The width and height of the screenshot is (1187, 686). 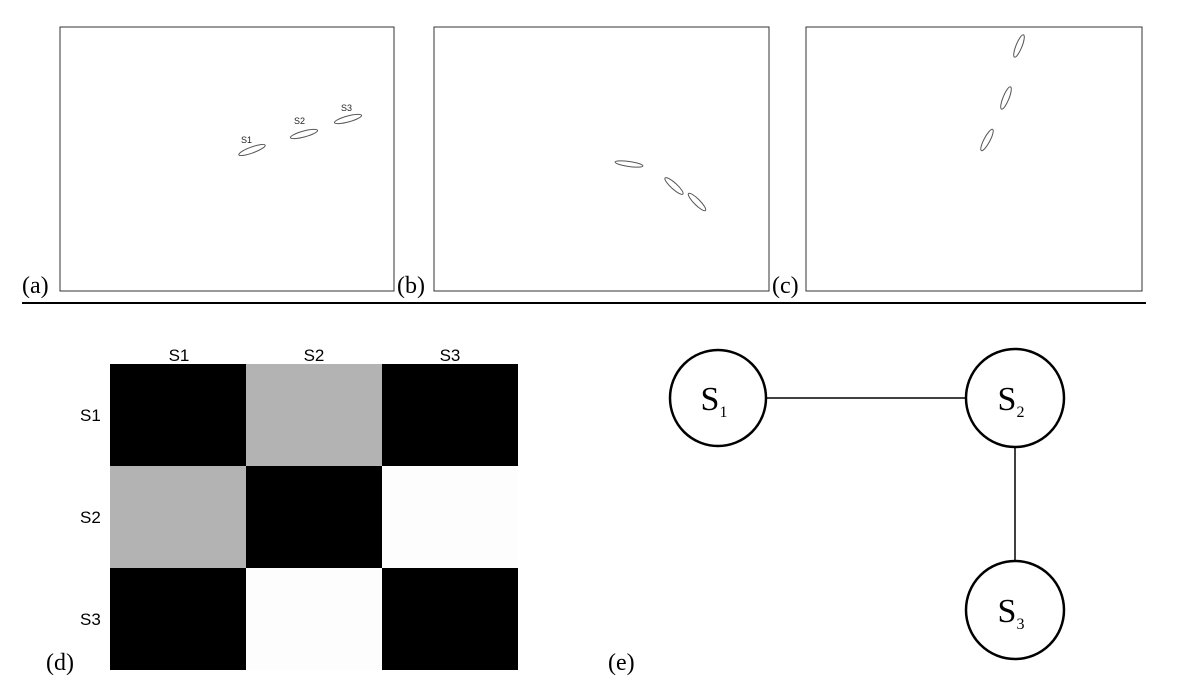 I want to click on panel-a: S1 S2 S3 (a), so click(x=208, y=162).